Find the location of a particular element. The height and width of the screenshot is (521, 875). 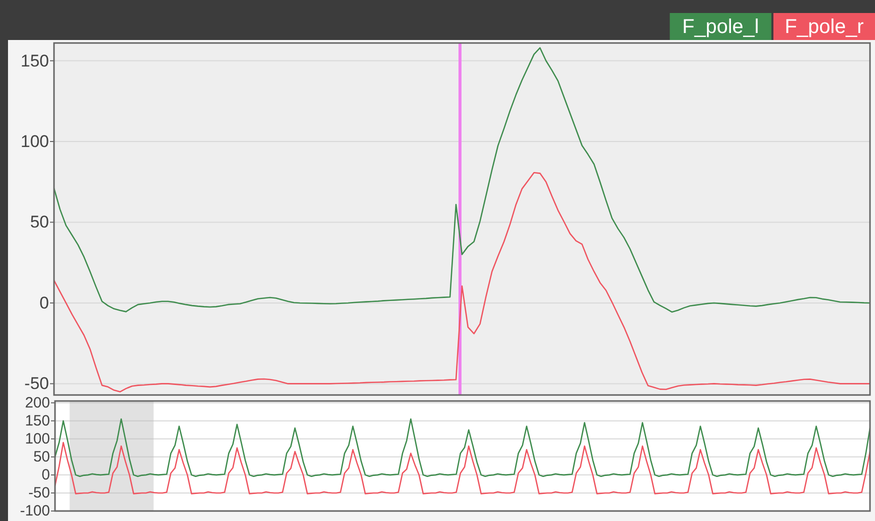

y-tick-label: 200 is located at coordinates (37, 403).